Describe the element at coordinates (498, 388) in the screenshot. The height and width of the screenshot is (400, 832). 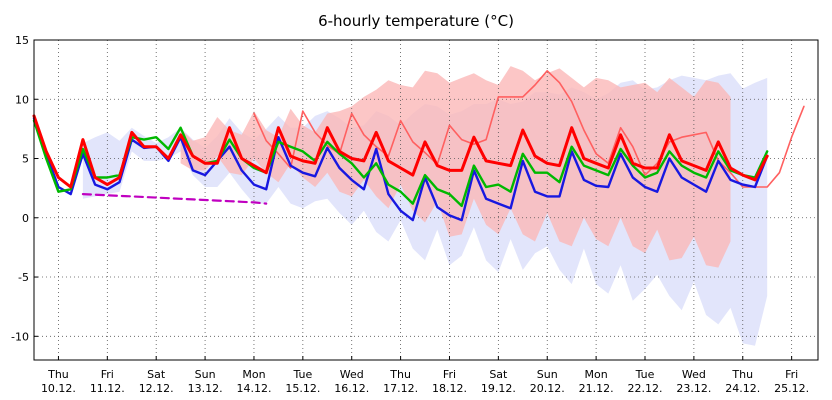
I see `x-date-label: 19.12.` at that location.